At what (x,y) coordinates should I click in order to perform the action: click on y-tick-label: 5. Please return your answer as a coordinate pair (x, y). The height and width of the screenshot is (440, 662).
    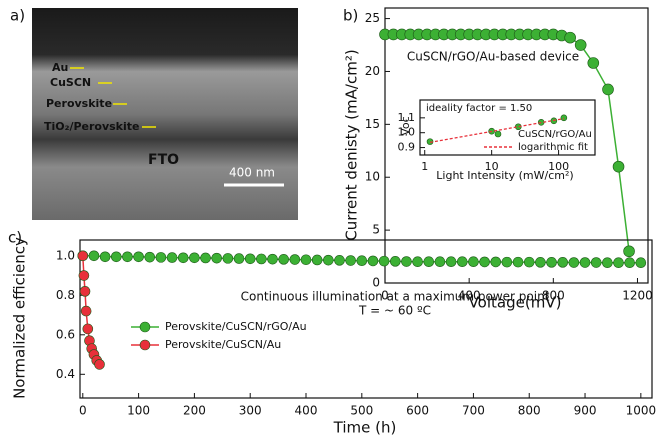
    Looking at the image, I should click on (376, 230).